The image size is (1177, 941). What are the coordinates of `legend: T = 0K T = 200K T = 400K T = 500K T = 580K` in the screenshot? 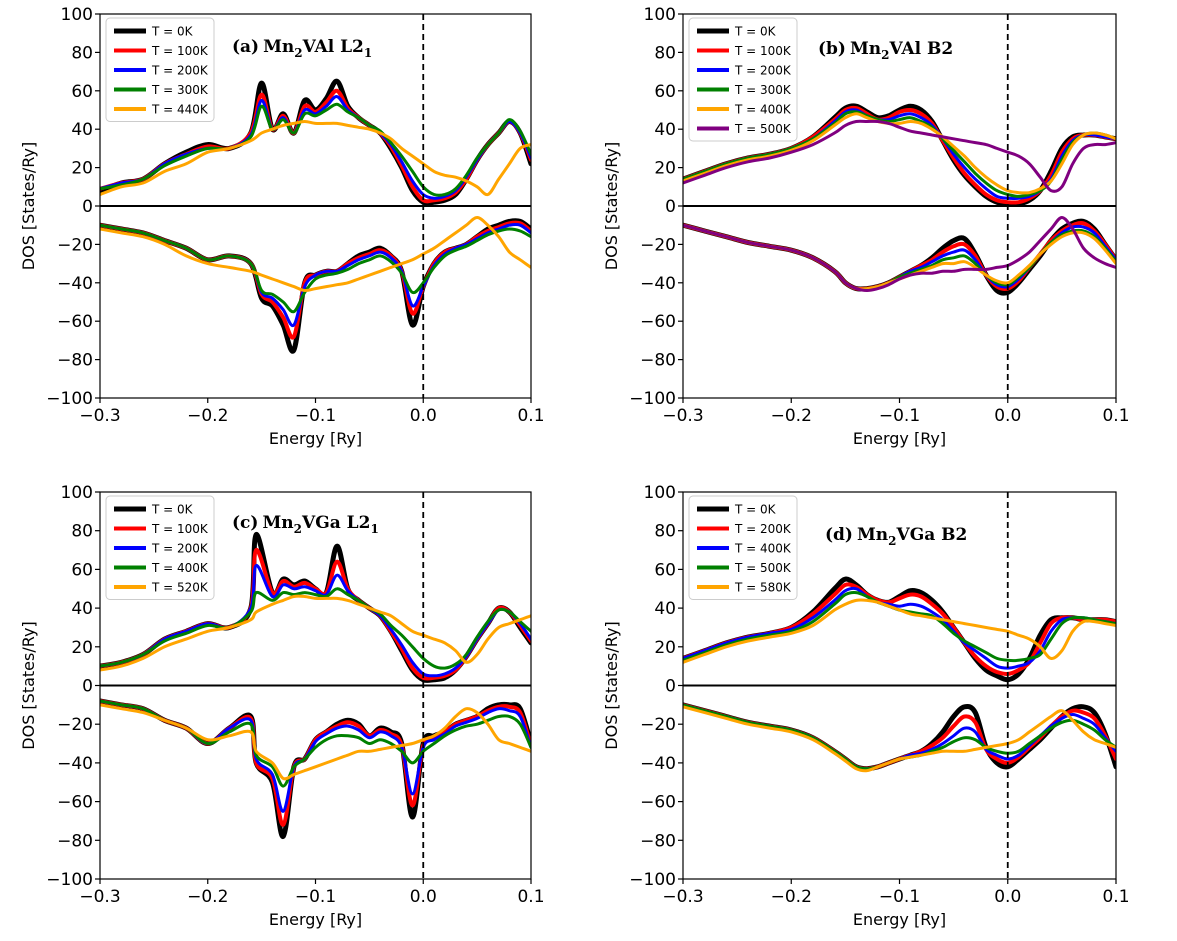 It's located at (743, 547).